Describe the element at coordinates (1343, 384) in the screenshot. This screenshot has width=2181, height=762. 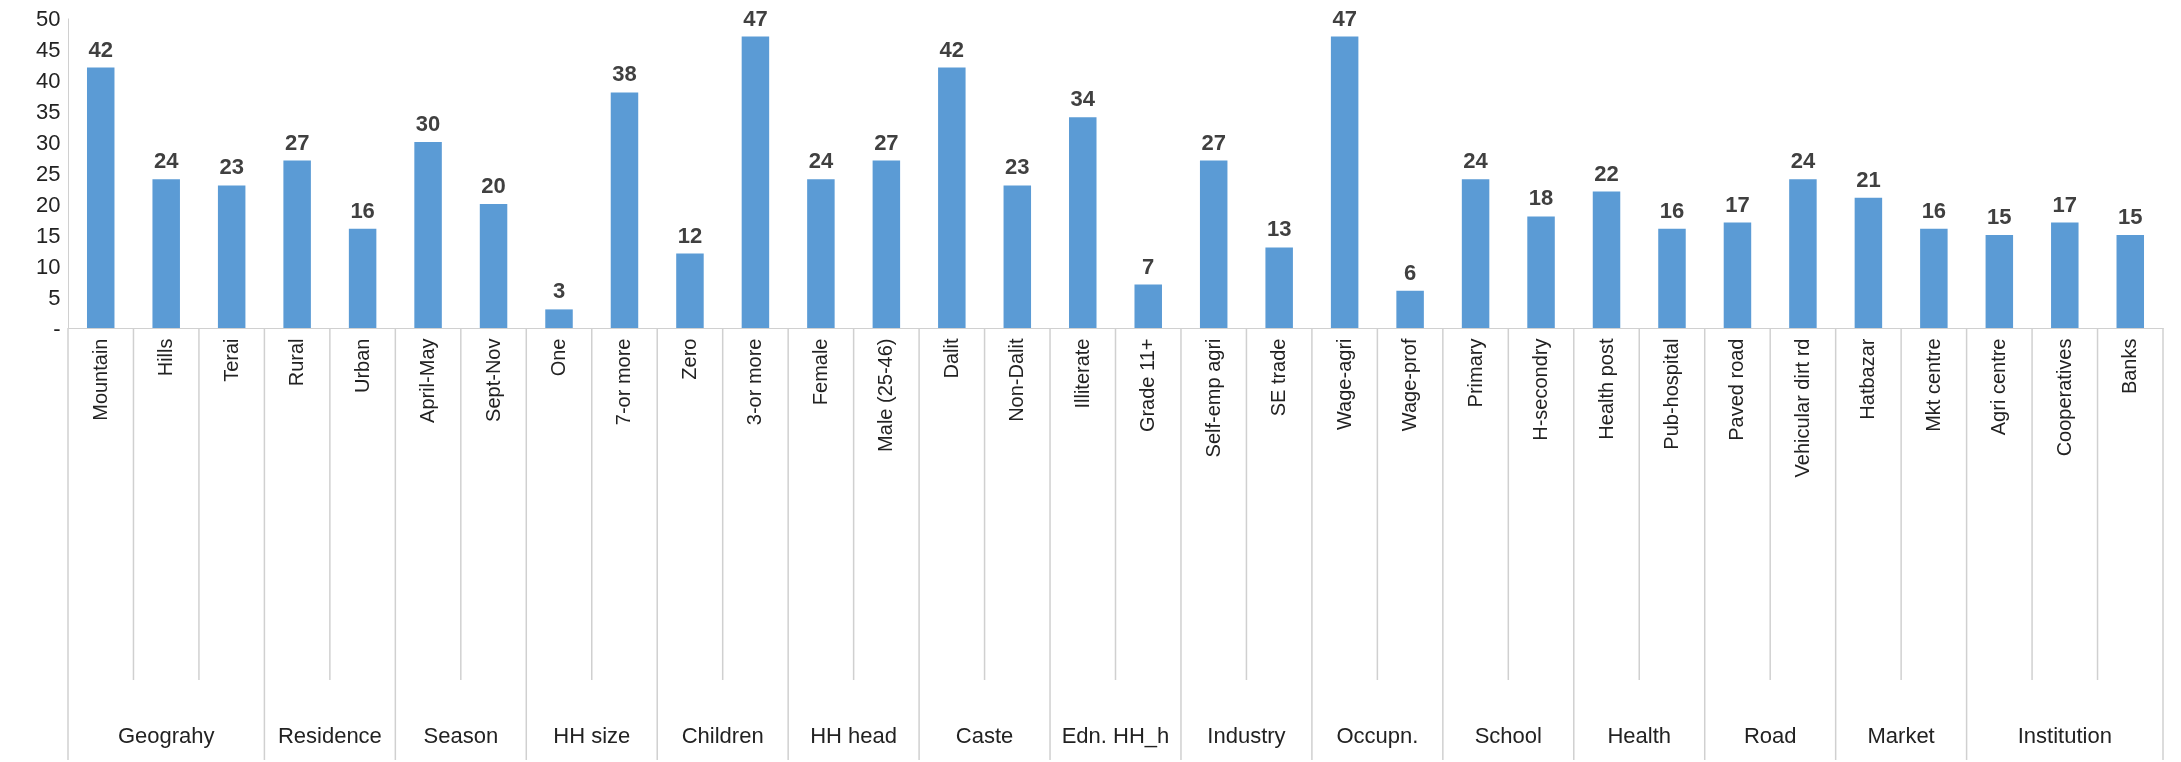
I see `x-tick-label: Wage-agri` at that location.